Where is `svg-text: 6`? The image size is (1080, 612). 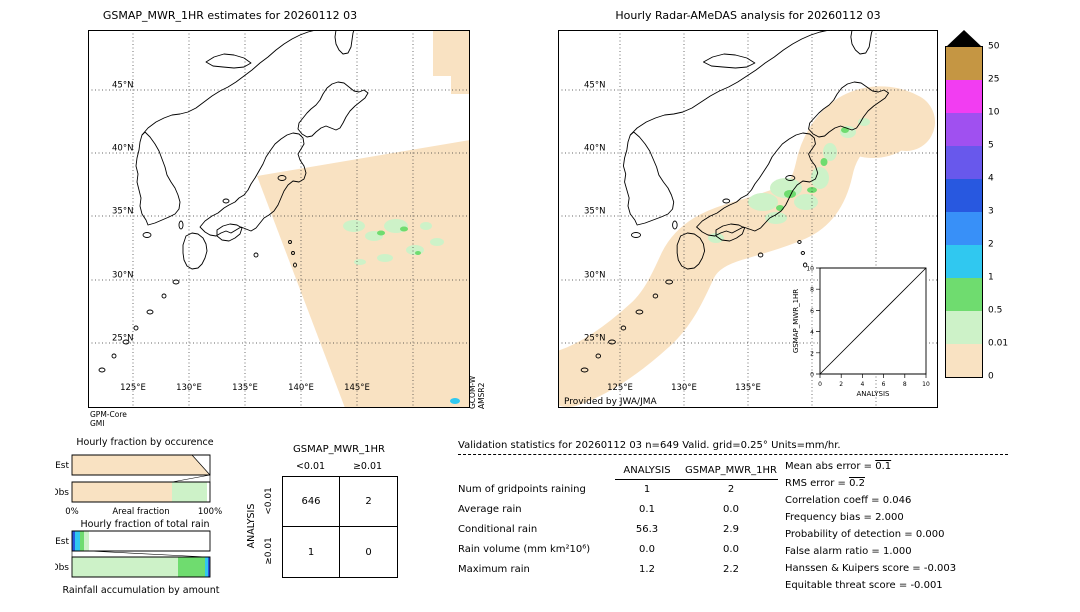 svg-text: 6 is located at coordinates (812, 311).